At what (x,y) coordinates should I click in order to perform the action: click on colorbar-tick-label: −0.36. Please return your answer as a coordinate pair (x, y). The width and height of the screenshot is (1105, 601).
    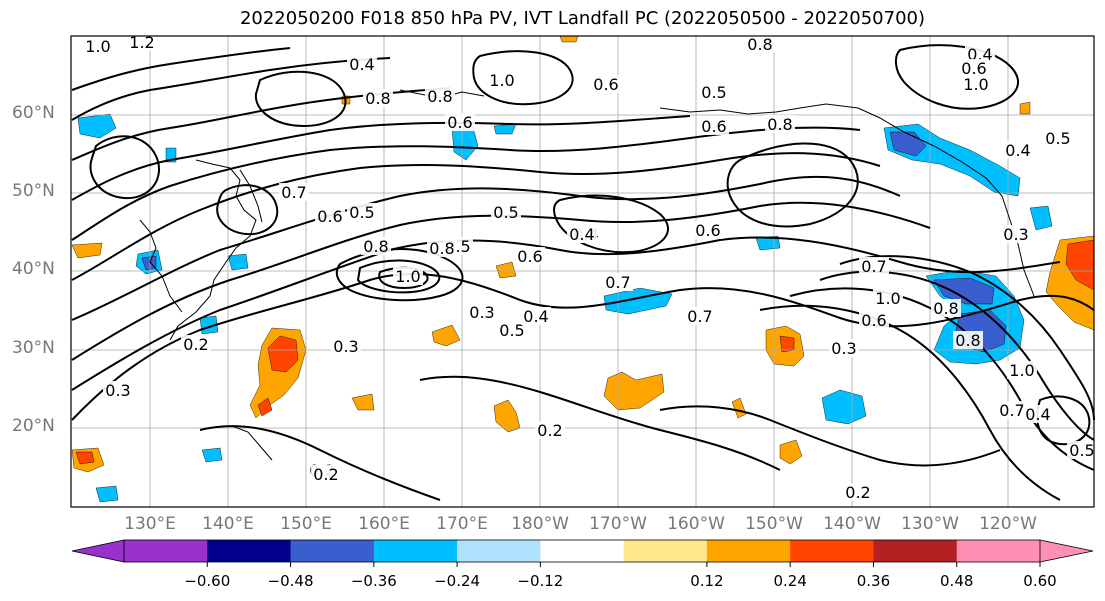
    Looking at the image, I should click on (373, 581).